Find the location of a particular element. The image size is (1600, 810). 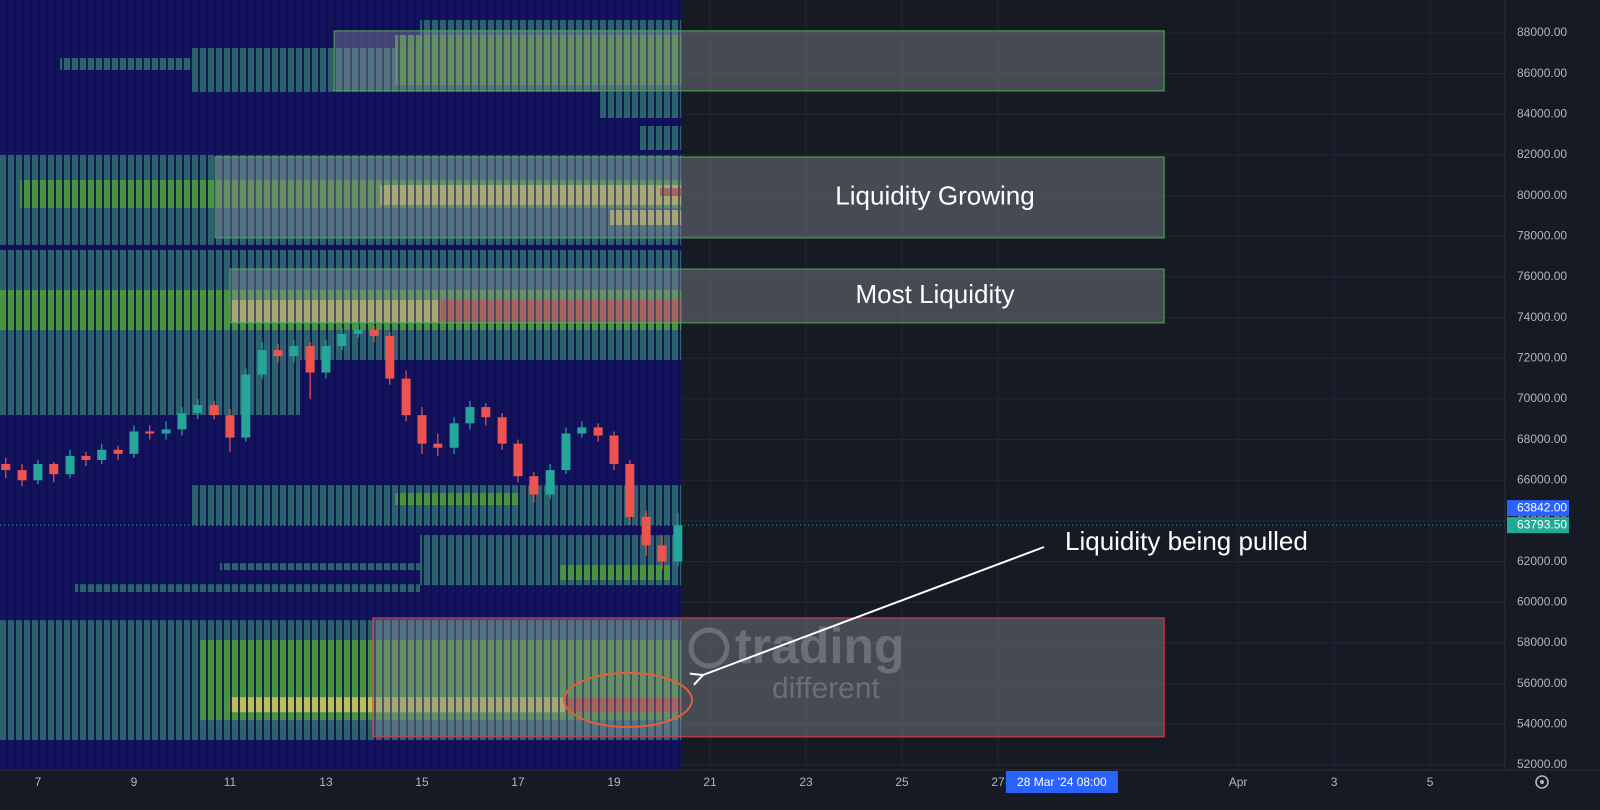

x-tick-label: 25 is located at coordinates (902, 782).